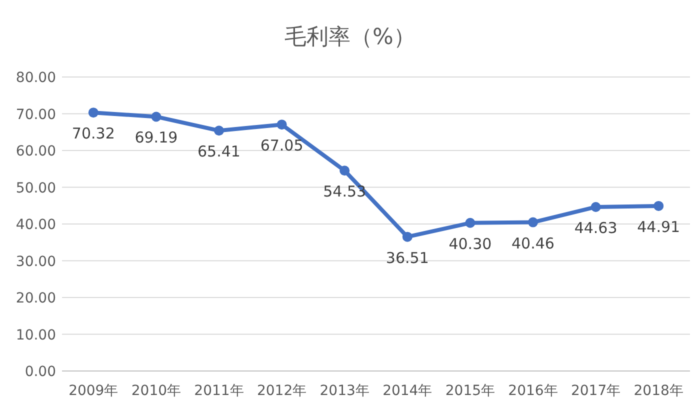 The width and height of the screenshot is (700, 420). What do you see at coordinates (219, 151) in the screenshot?
I see `data-label: 65.41` at bounding box center [219, 151].